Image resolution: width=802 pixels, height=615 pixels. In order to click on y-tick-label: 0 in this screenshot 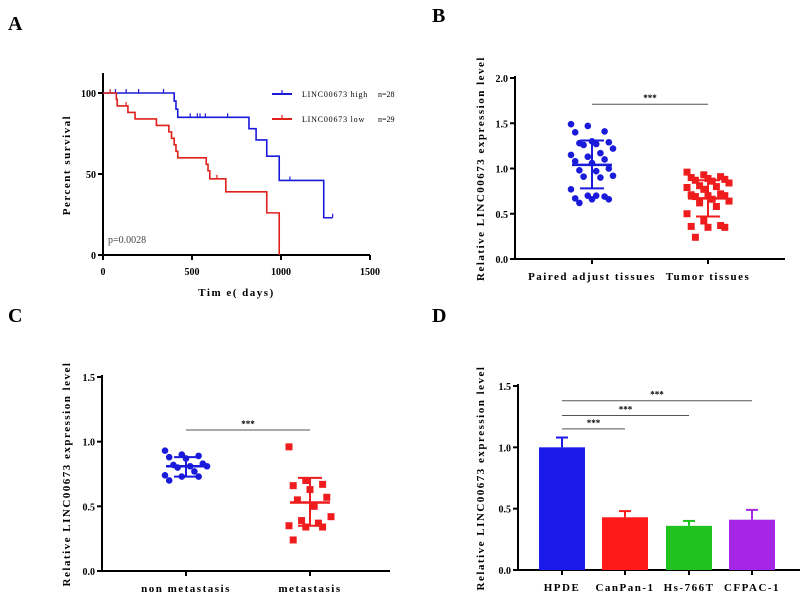, I will do `click(93, 256)`.